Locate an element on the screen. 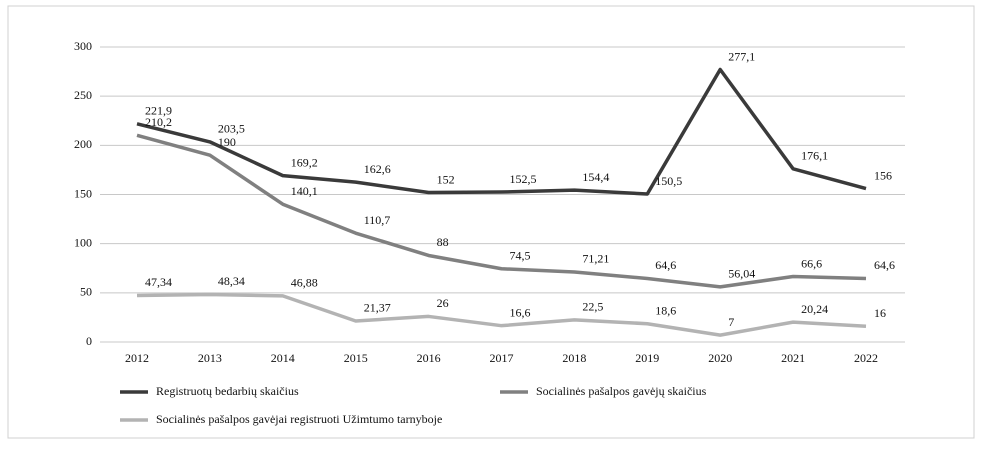  data-label: 88 is located at coordinates (443, 242).